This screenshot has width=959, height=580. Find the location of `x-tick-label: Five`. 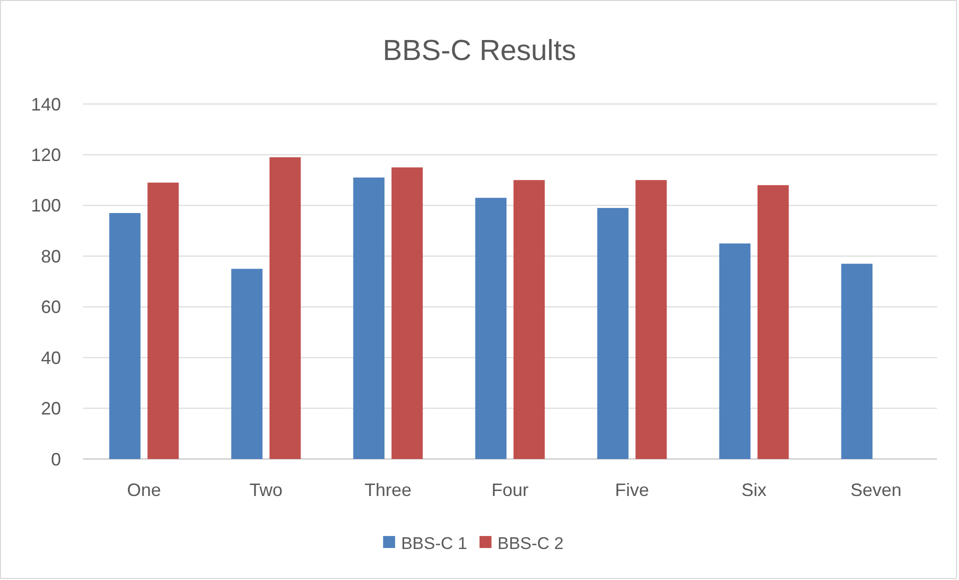

x-tick-label: Five is located at coordinates (632, 490).